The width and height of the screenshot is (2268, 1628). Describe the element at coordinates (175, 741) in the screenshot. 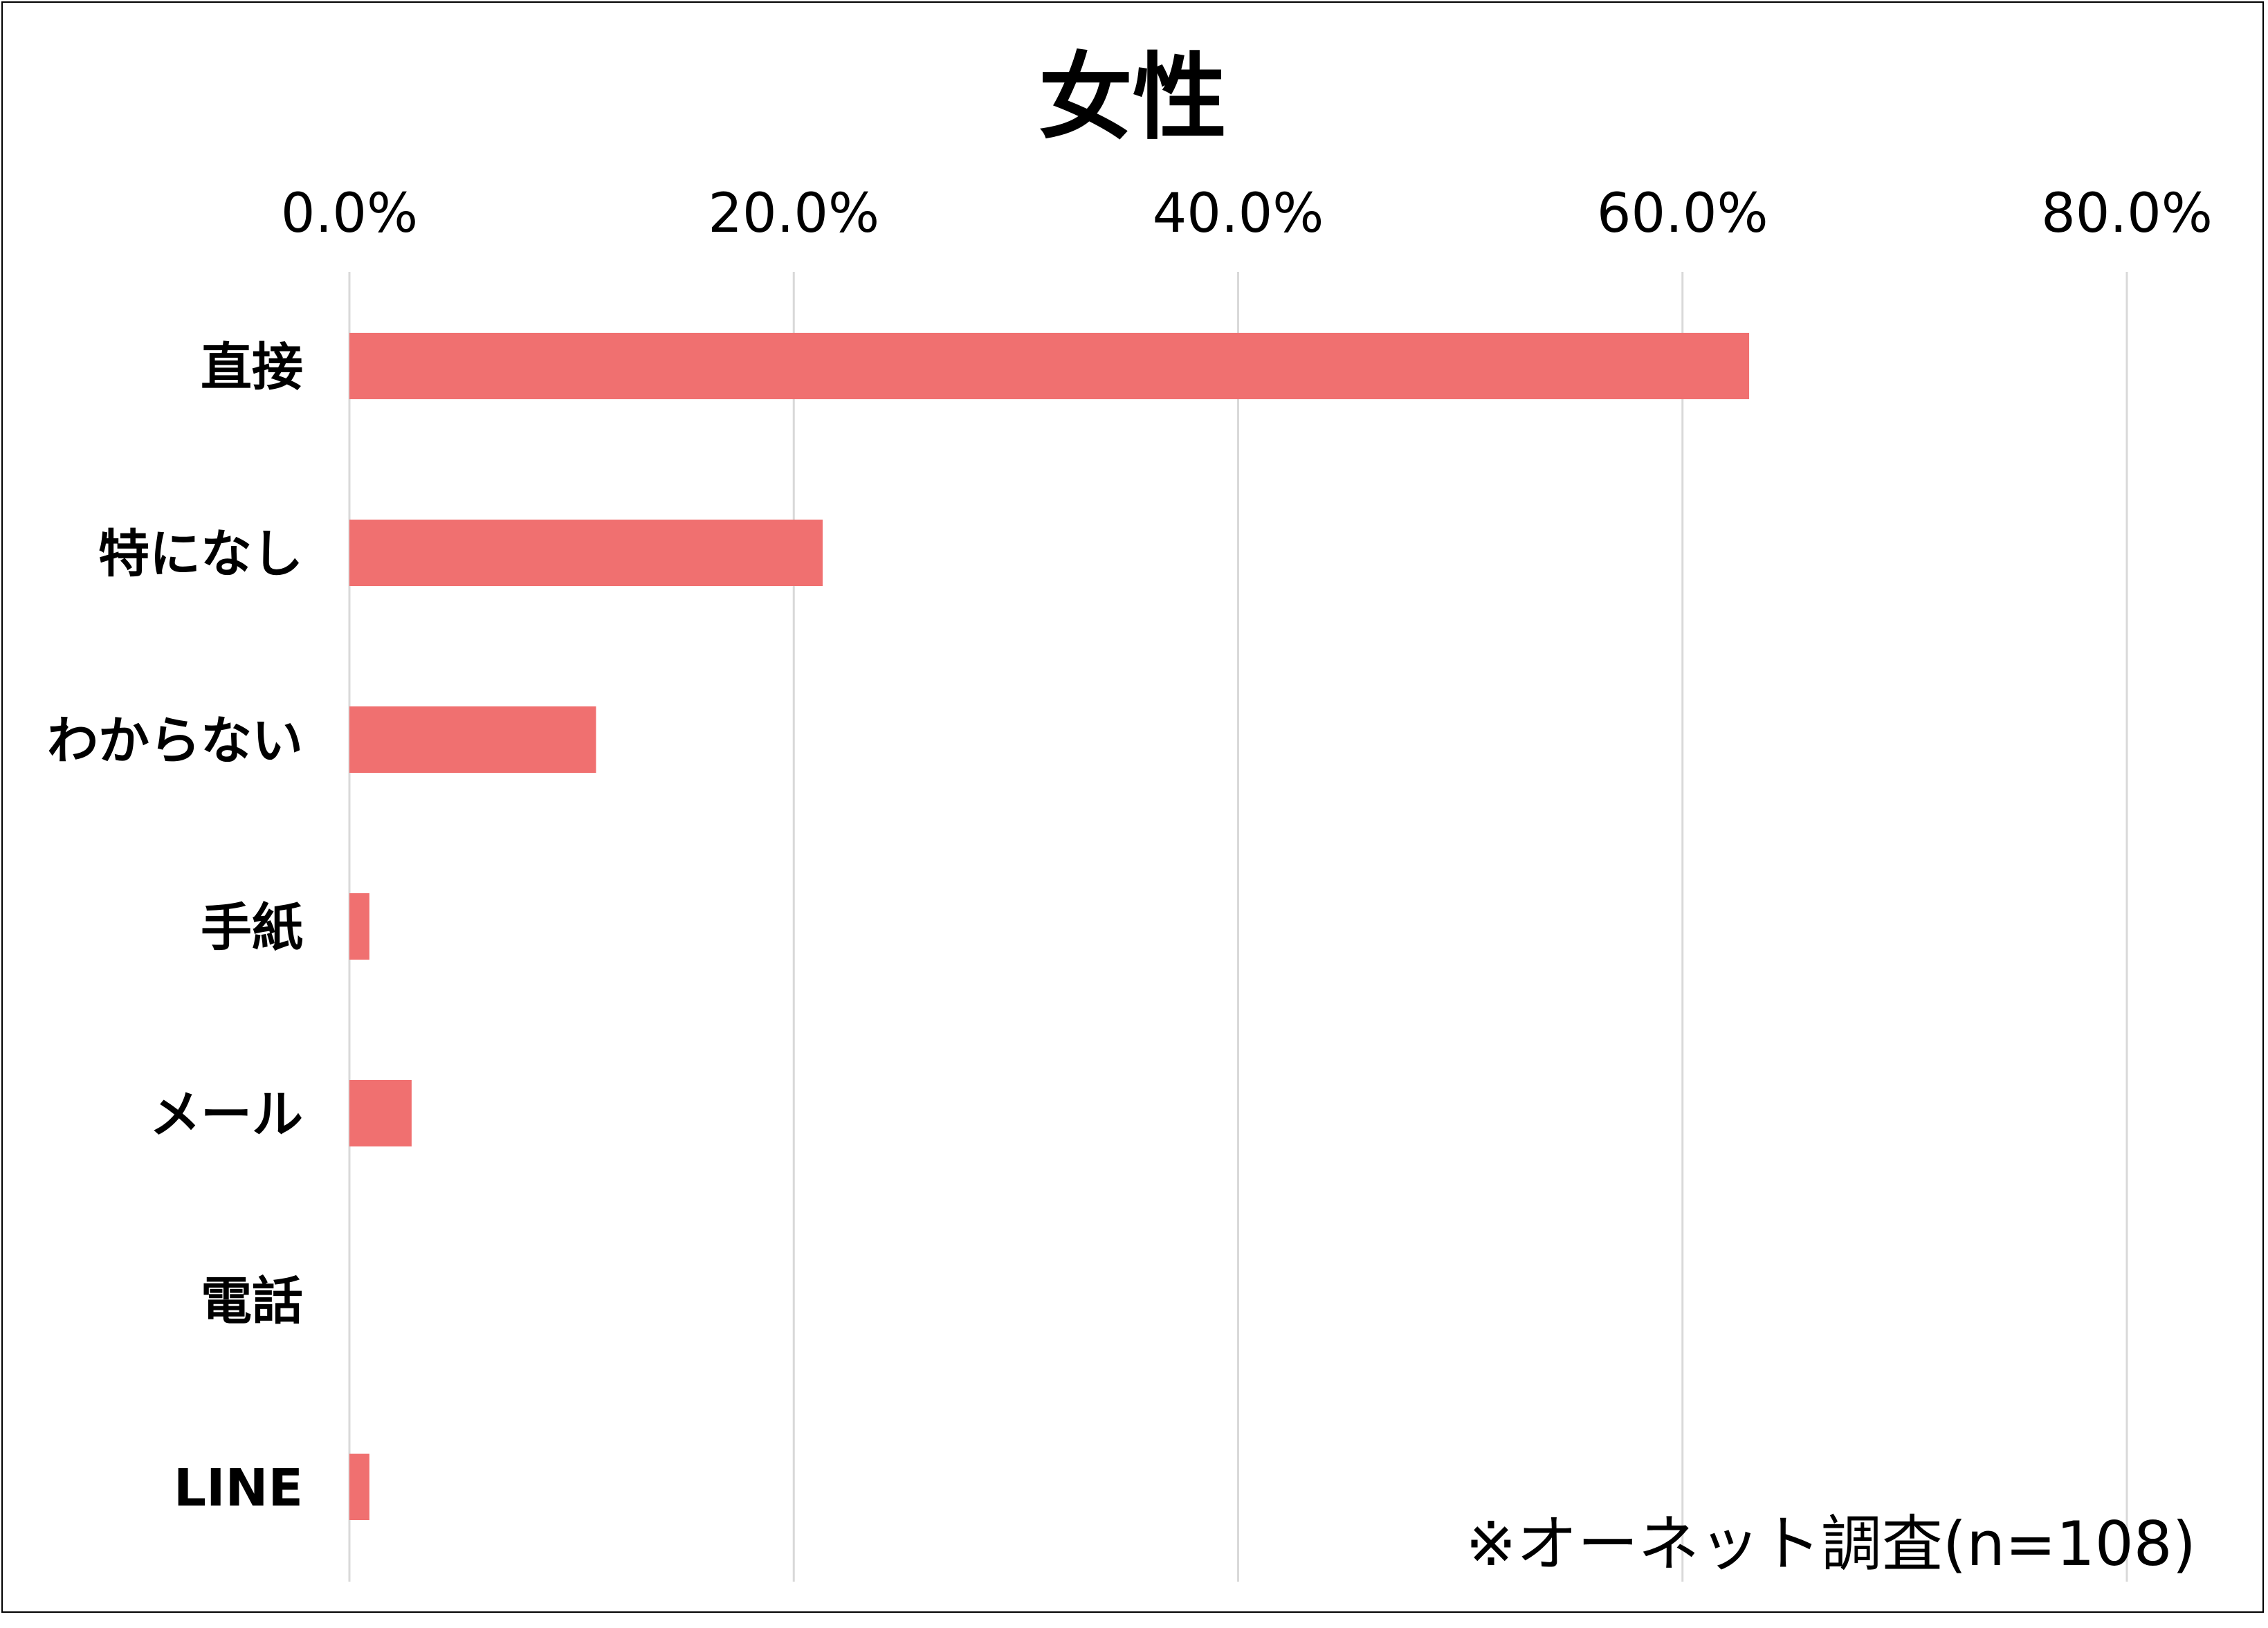

I see `category-label: わからない` at that location.